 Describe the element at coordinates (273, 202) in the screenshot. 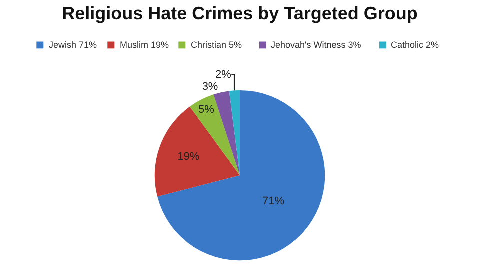

I see `data-label: 71%` at that location.